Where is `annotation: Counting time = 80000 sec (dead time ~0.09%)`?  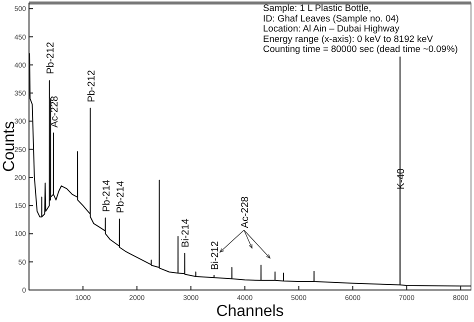
annotation: Counting time = 80000 sec (dead time ~0.09%) is located at coordinates (360, 49).